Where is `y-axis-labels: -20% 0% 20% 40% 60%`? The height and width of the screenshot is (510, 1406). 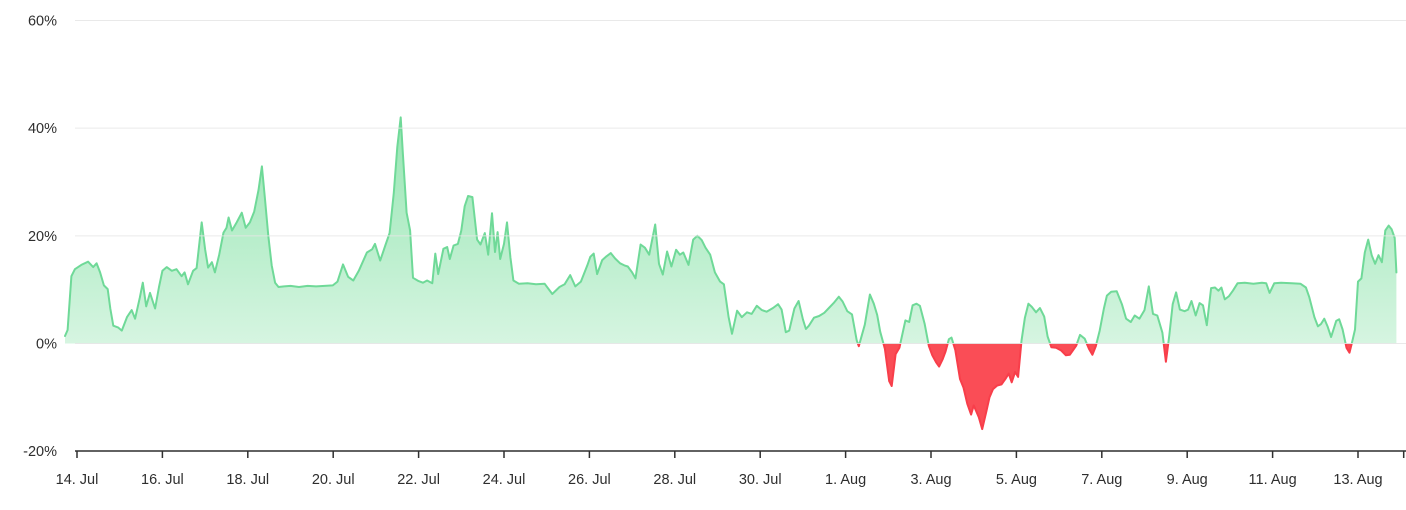 y-axis-labels: -20% 0% 20% 40% 60% is located at coordinates (40, 237).